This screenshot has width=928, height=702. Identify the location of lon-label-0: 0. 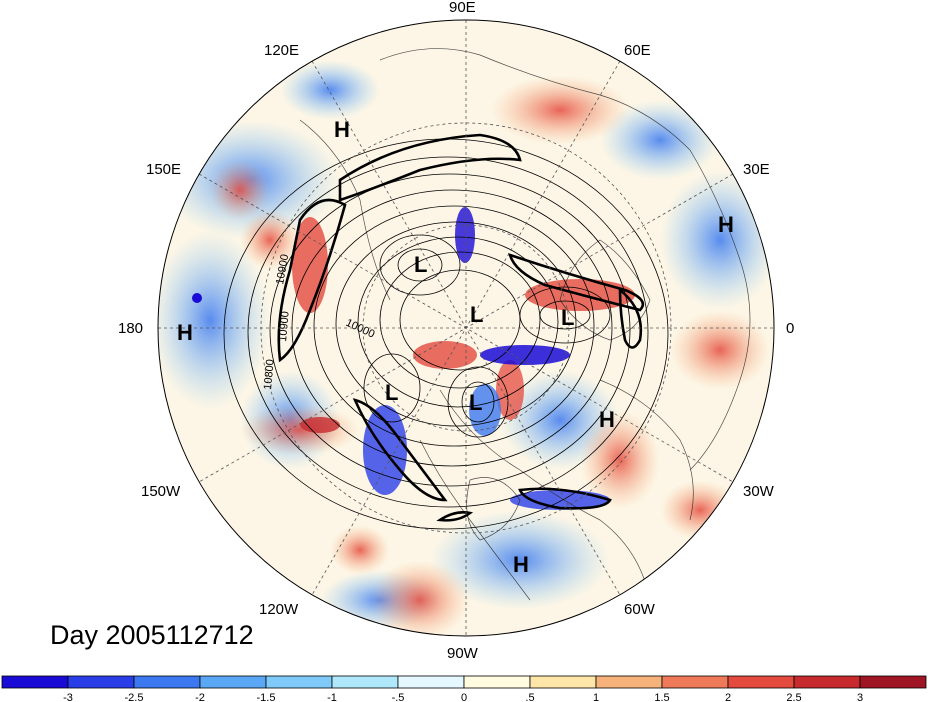
(790, 328).